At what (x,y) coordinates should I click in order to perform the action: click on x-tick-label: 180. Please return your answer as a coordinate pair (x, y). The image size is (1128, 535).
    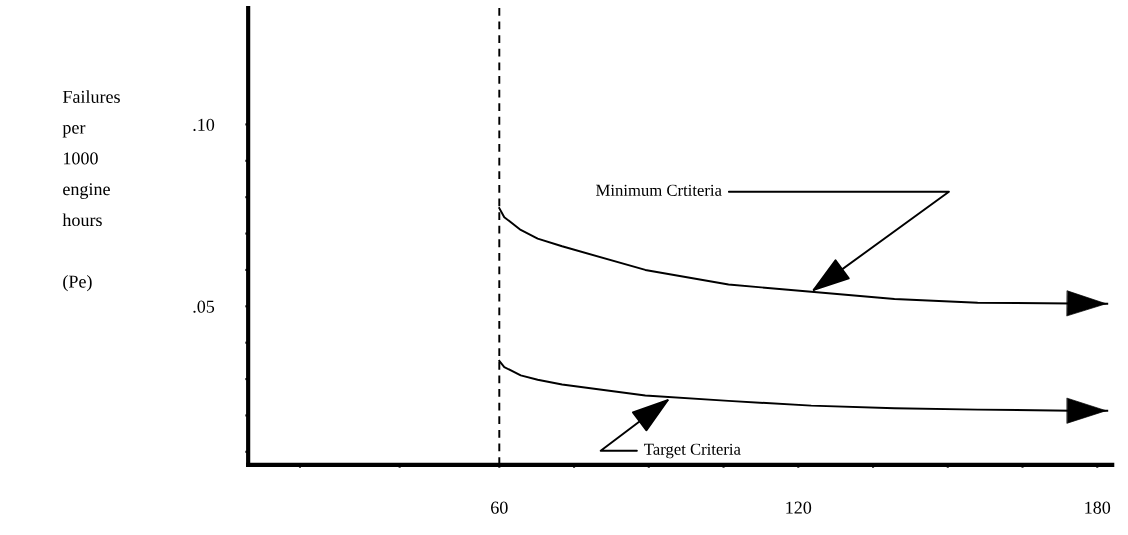
    Looking at the image, I should click on (1098, 507).